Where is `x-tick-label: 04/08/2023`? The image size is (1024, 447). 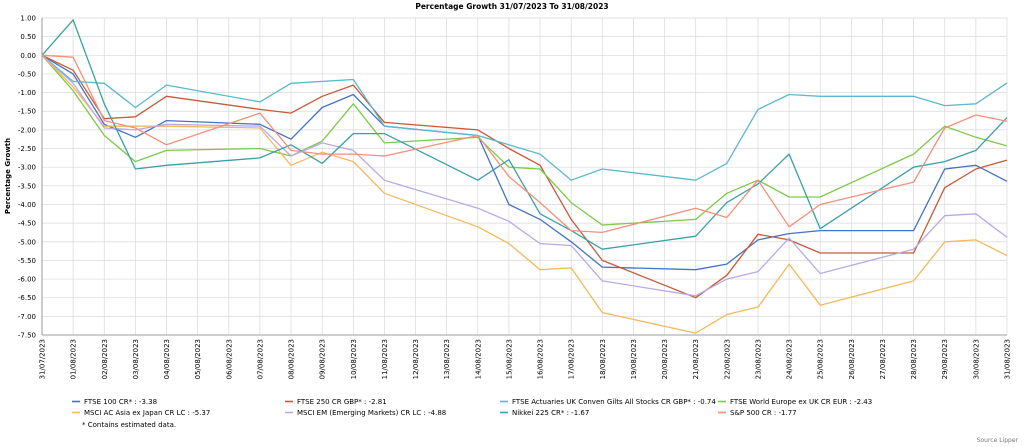
x-tick-label: 04/08/2023 is located at coordinates (167, 359).